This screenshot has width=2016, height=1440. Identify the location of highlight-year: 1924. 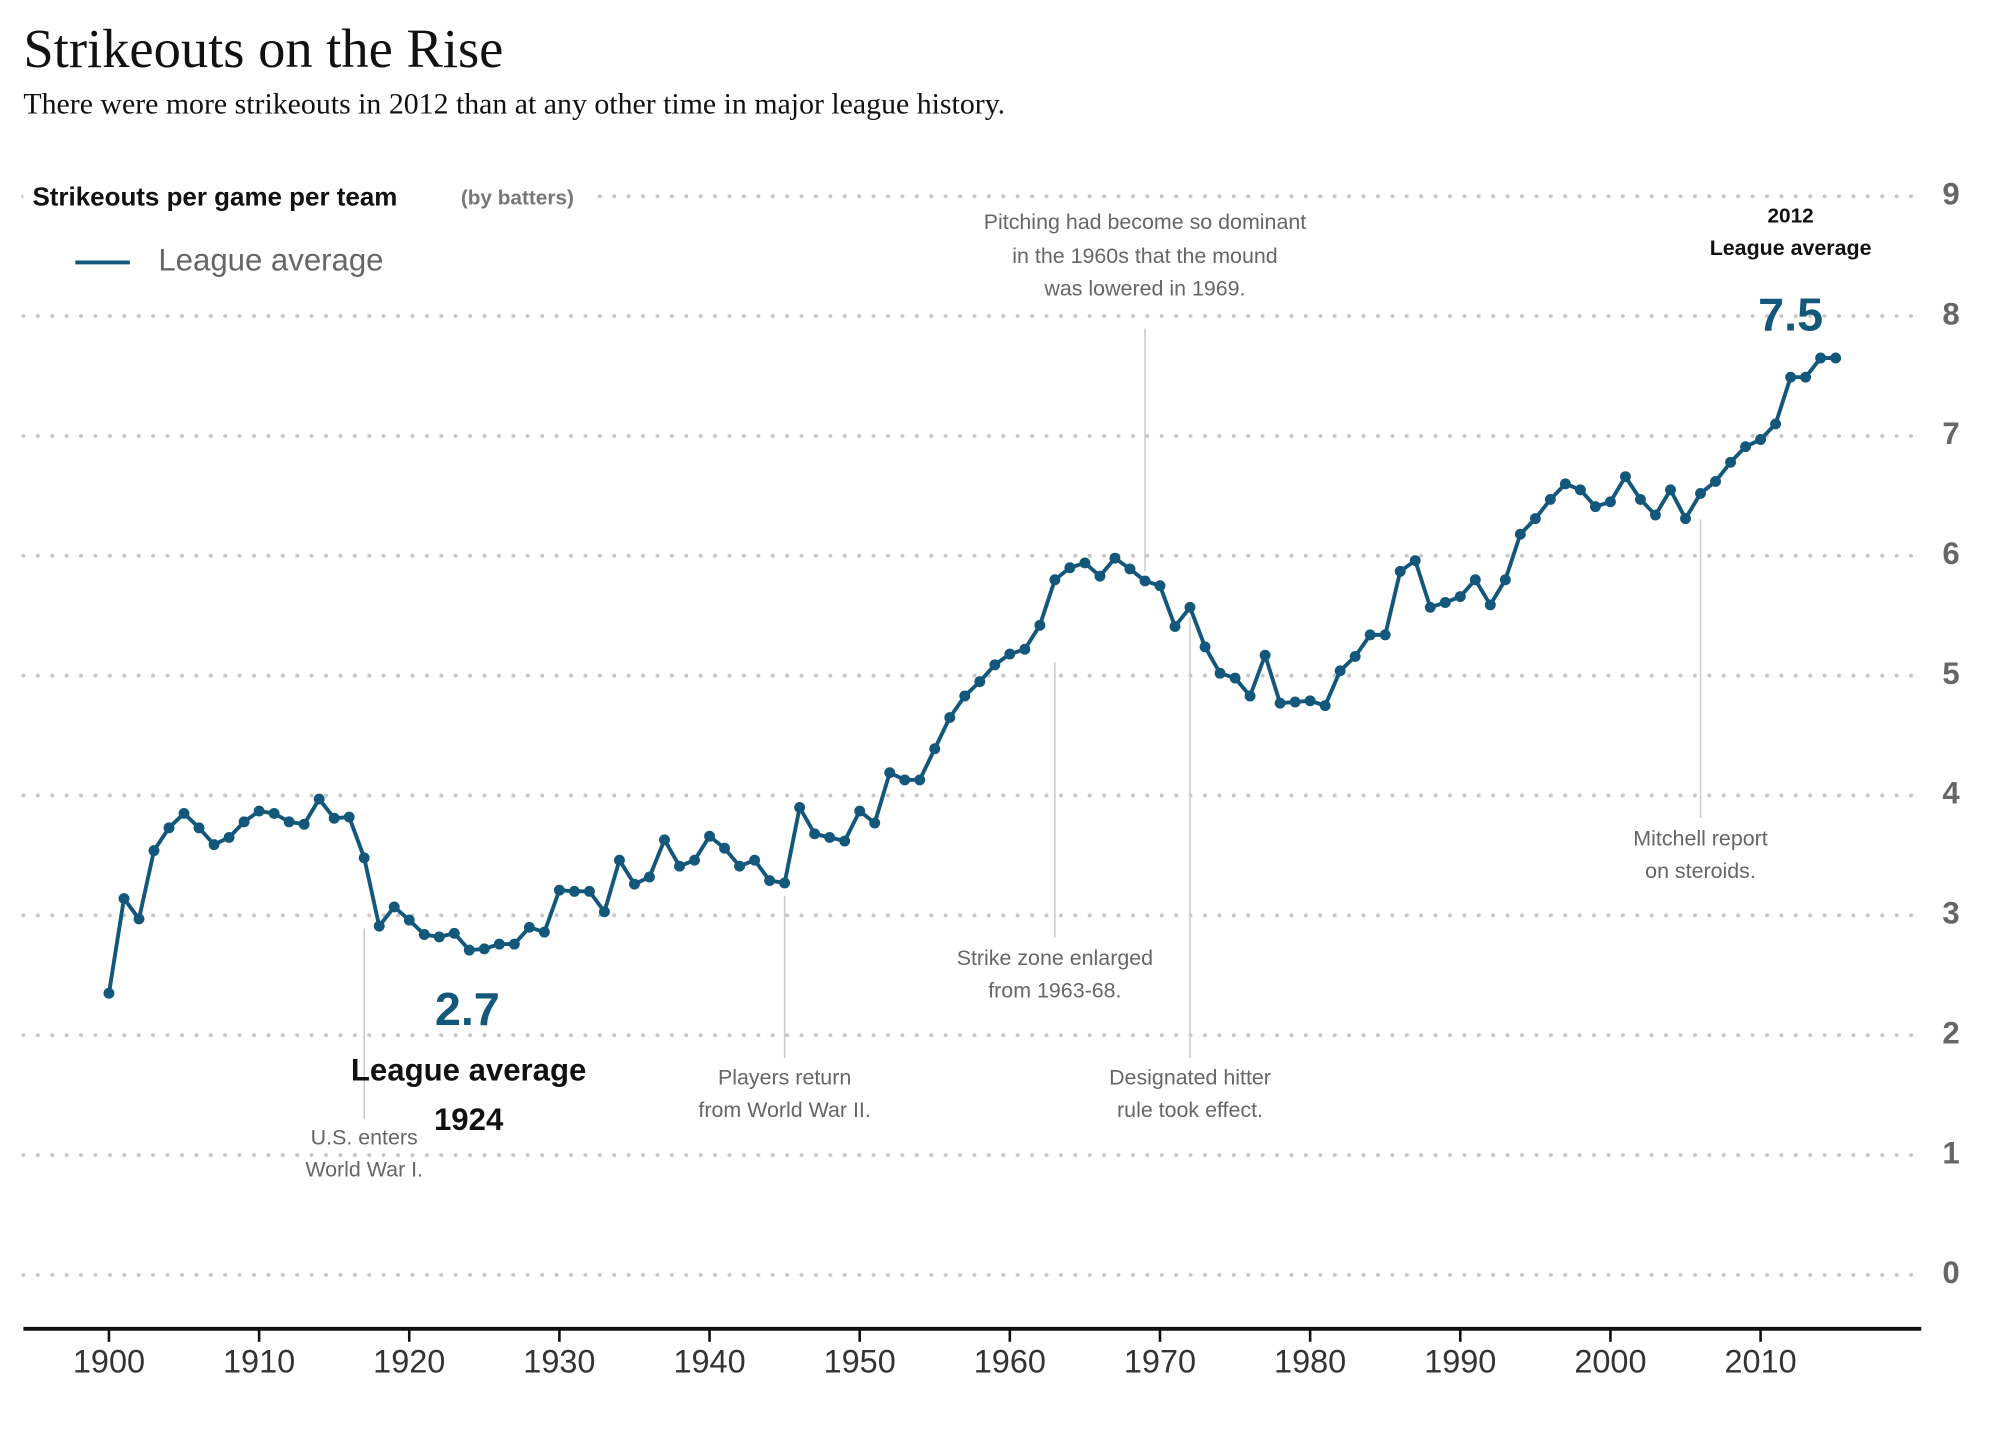
(469, 1119).